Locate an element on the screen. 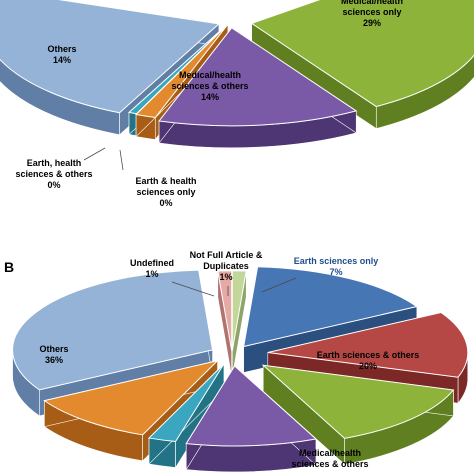 The height and width of the screenshot is (474, 474). not-full-article-duplicates-slice is located at coordinates (239, 323).